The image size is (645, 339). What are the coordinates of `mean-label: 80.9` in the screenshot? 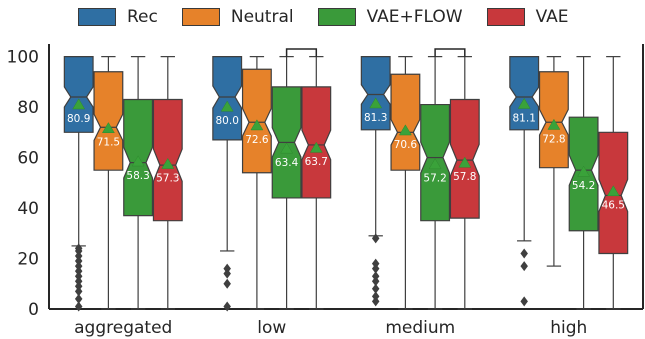 It's located at (78, 119).